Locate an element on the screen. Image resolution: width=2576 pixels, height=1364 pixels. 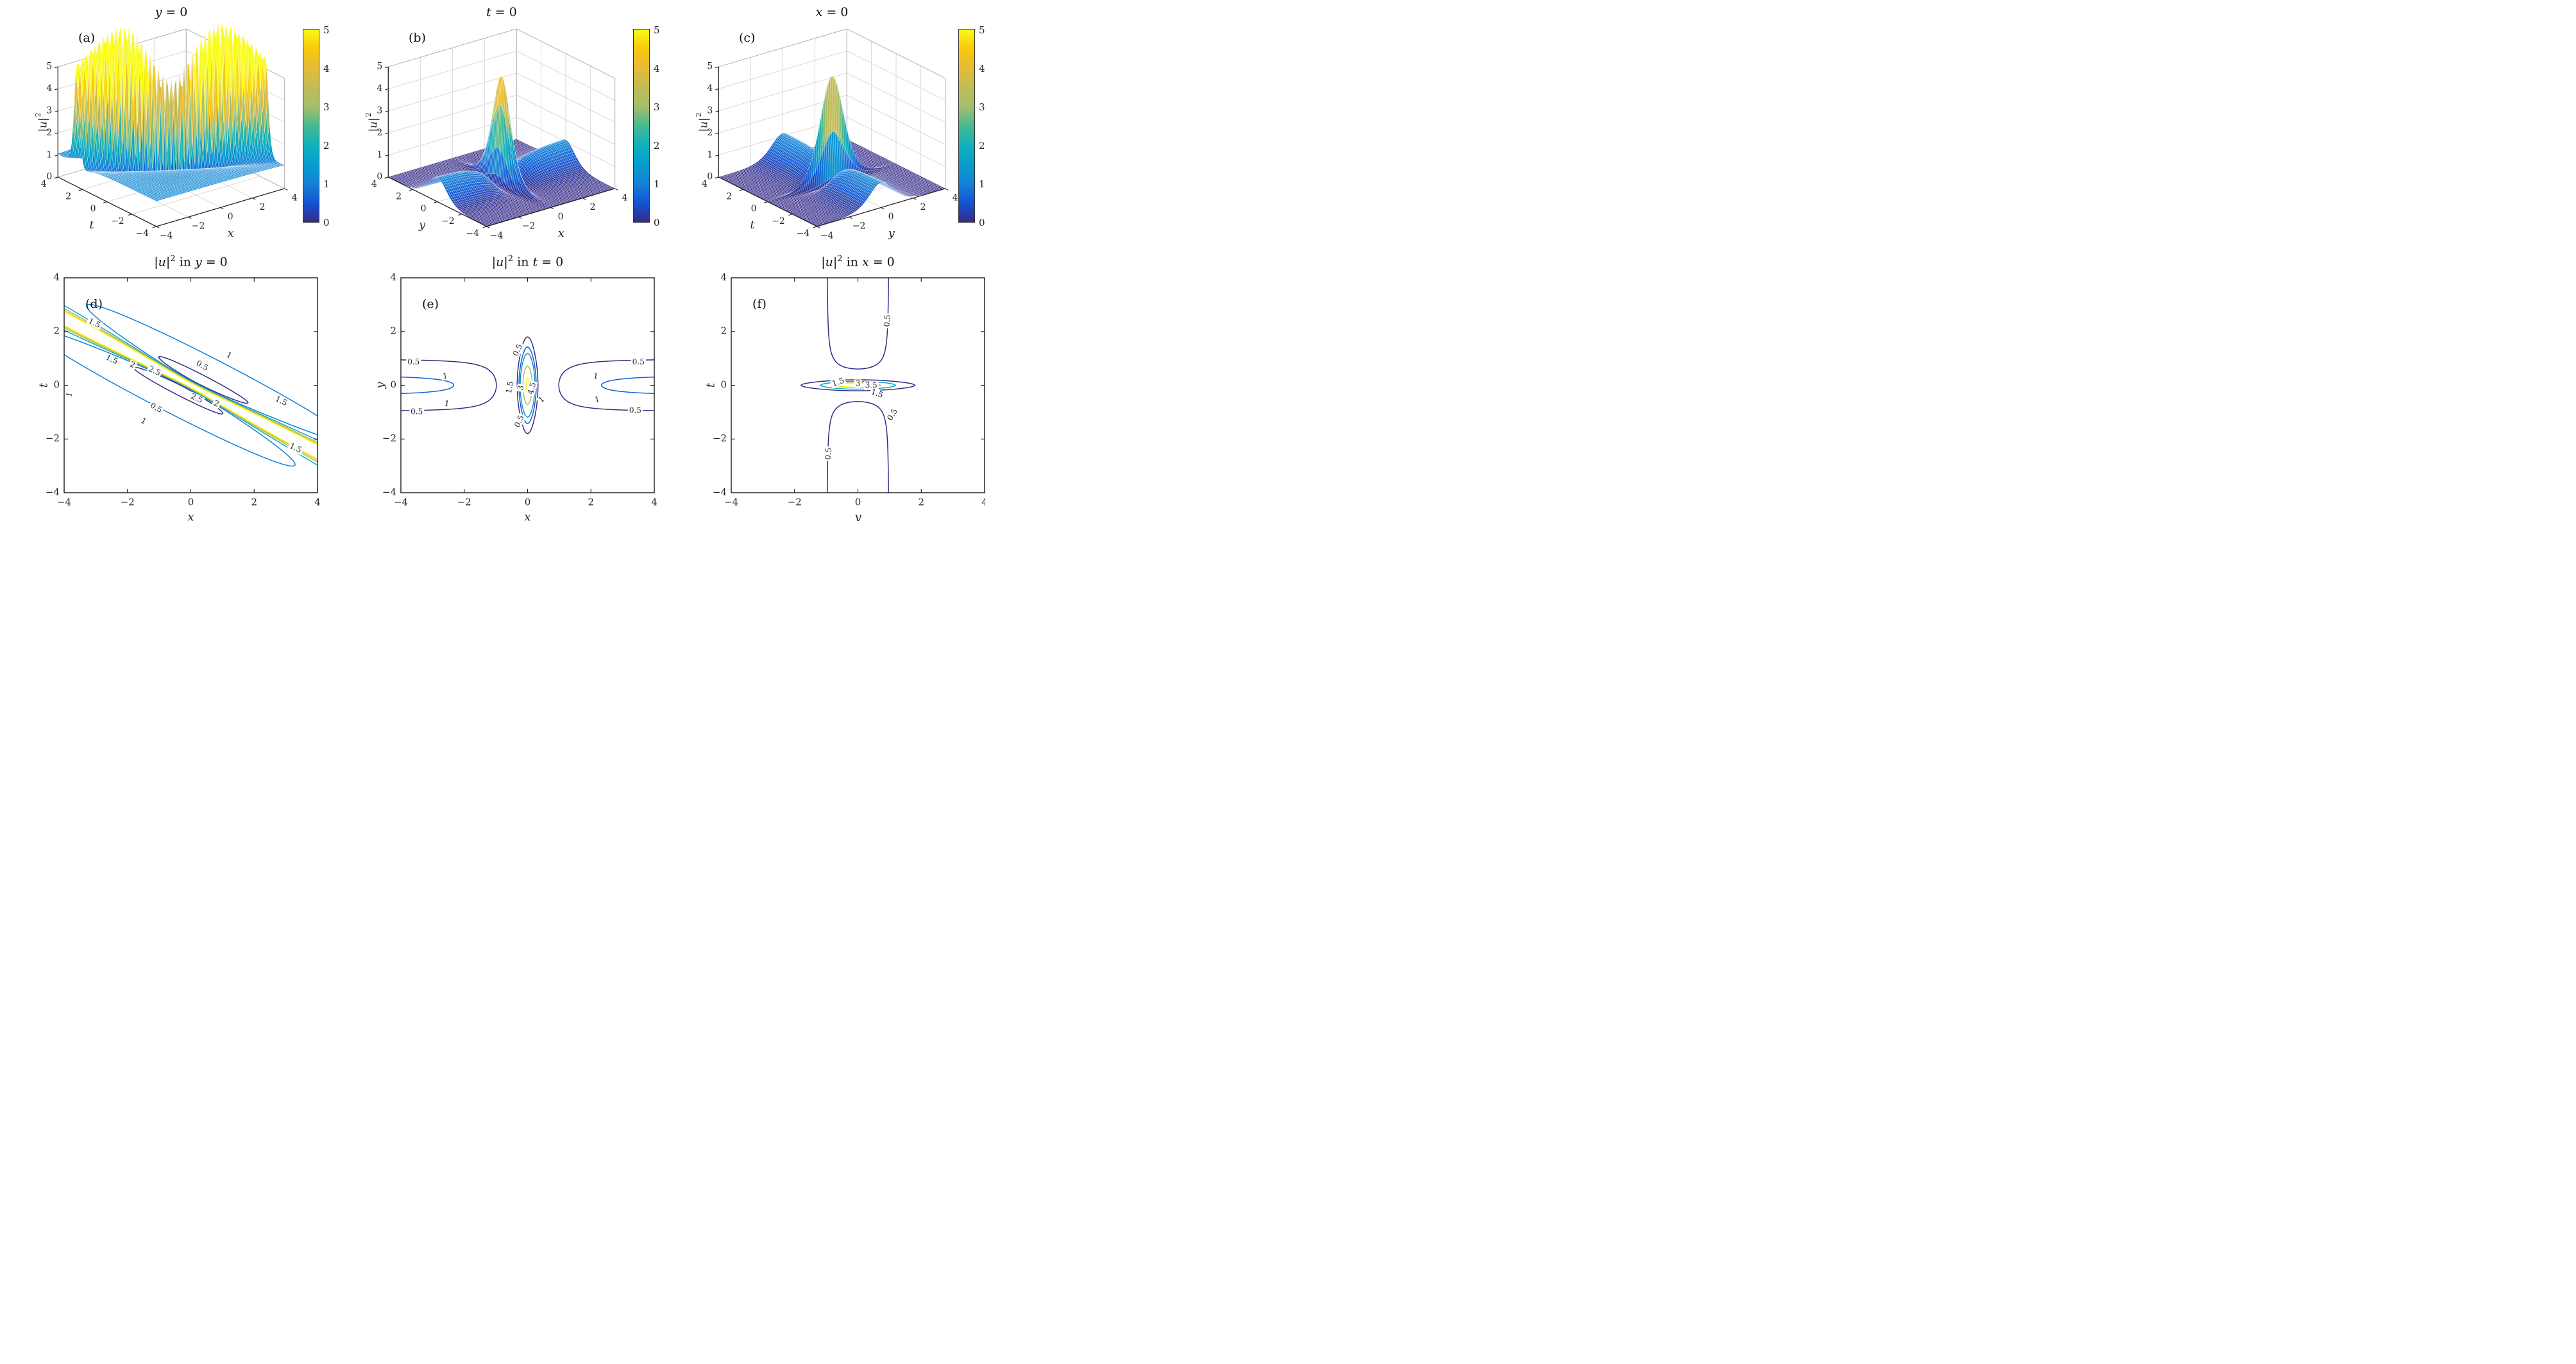
colorbar-c: 0 1 2 3 4 5 is located at coordinates (971, 126).